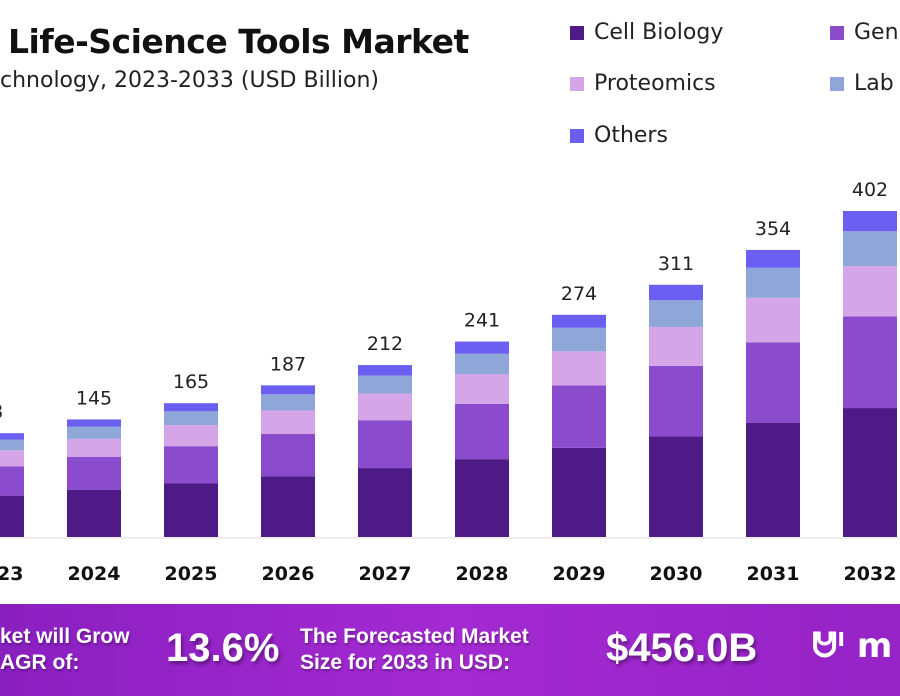  Describe the element at coordinates (482, 574) in the screenshot. I see `x-tick-label-2028: 2028` at that location.